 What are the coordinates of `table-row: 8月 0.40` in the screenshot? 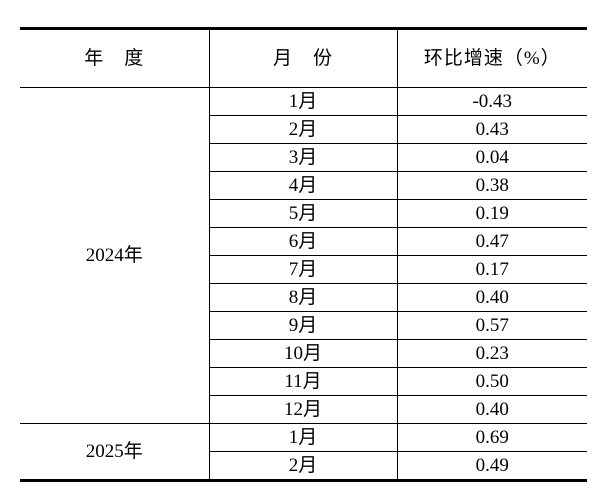 It's located at (303, 297).